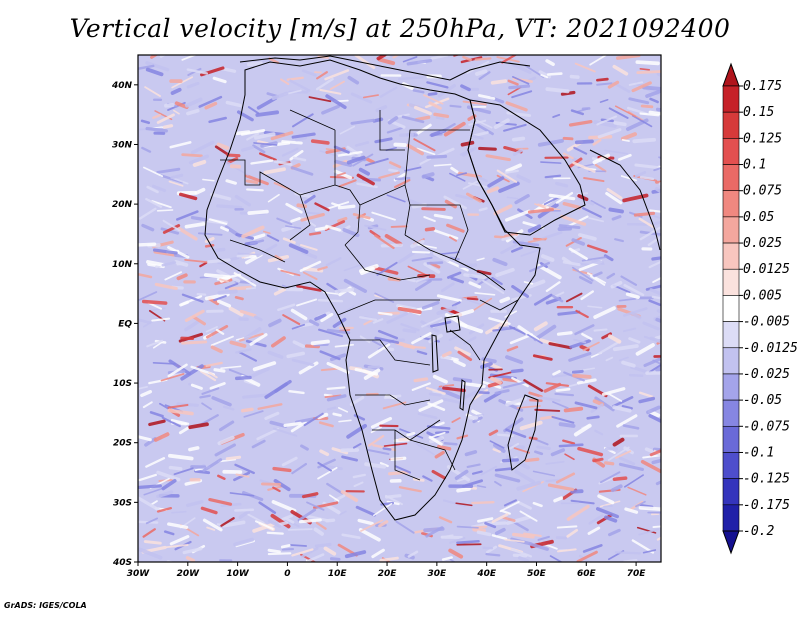  What do you see at coordinates (125, 324) in the screenshot?
I see `lat-label: EQ` at bounding box center [125, 324].